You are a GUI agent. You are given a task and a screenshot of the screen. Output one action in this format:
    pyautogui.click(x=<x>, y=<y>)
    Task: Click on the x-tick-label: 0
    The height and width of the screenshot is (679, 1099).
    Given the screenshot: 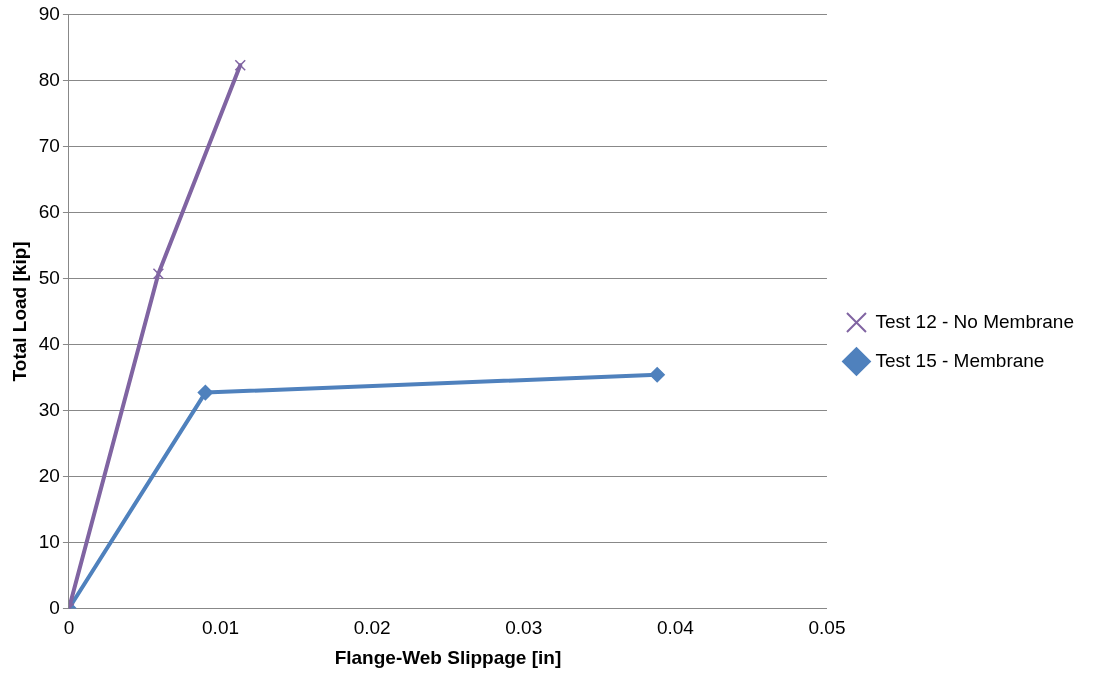 What is the action you would take?
    pyautogui.click(x=69, y=628)
    